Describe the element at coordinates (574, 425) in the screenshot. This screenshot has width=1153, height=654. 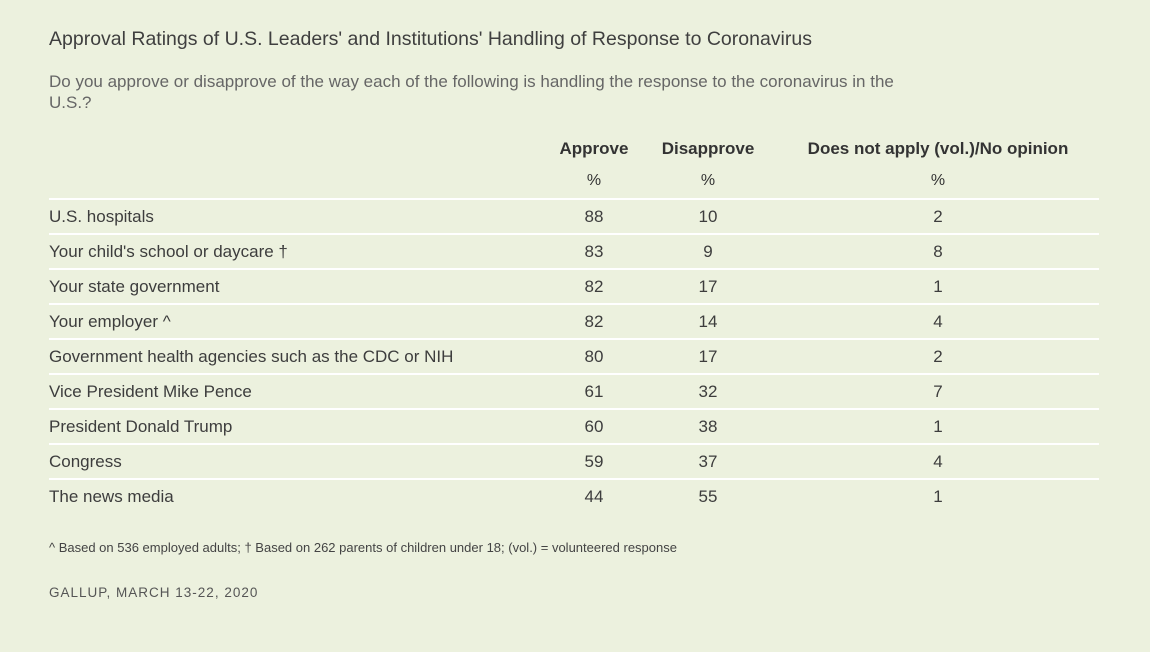
I see `table-row: President Donald Trump 60 38 1` at that location.